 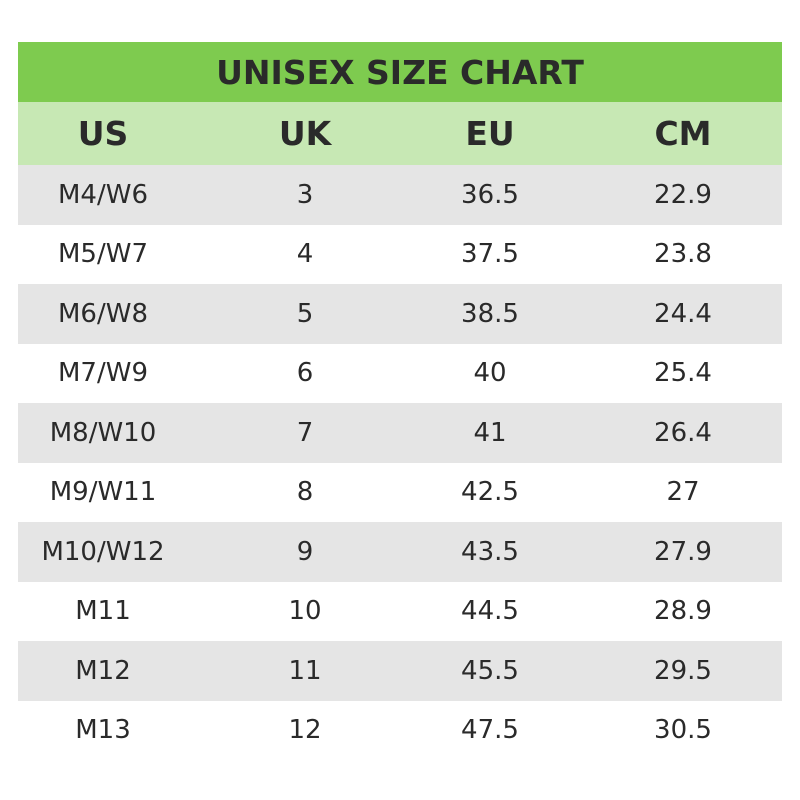 What do you see at coordinates (400, 552) in the screenshot?
I see `table-row: M10/W12 9 43.5 27.9` at bounding box center [400, 552].